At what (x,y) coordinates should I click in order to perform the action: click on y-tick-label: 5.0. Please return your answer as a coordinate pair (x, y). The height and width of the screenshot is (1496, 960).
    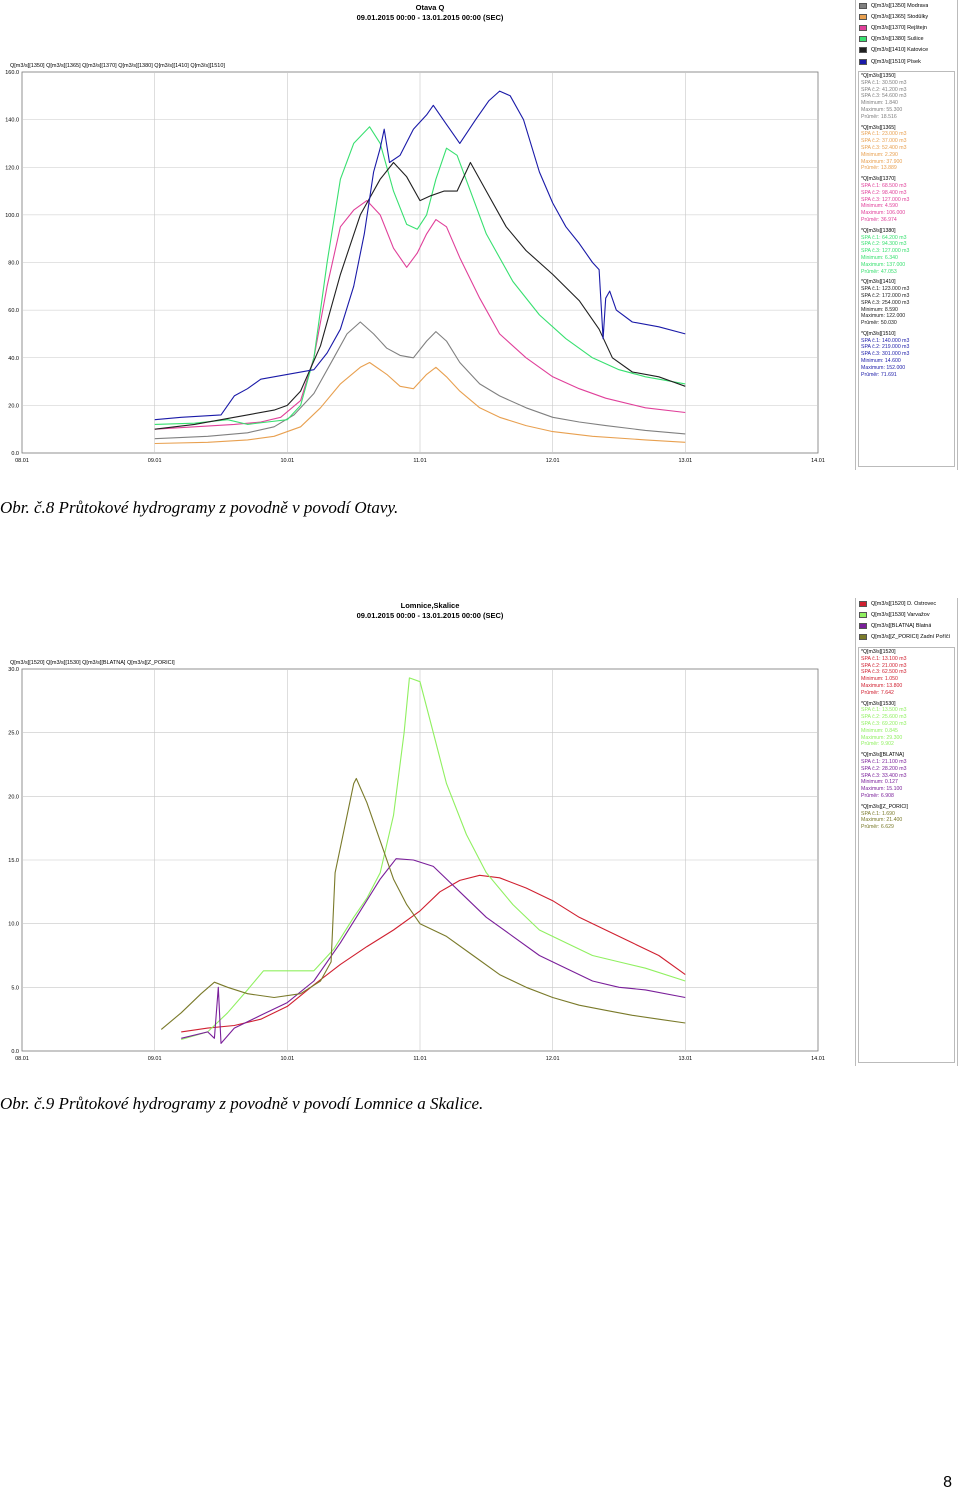
    Looking at the image, I should click on (15, 988).